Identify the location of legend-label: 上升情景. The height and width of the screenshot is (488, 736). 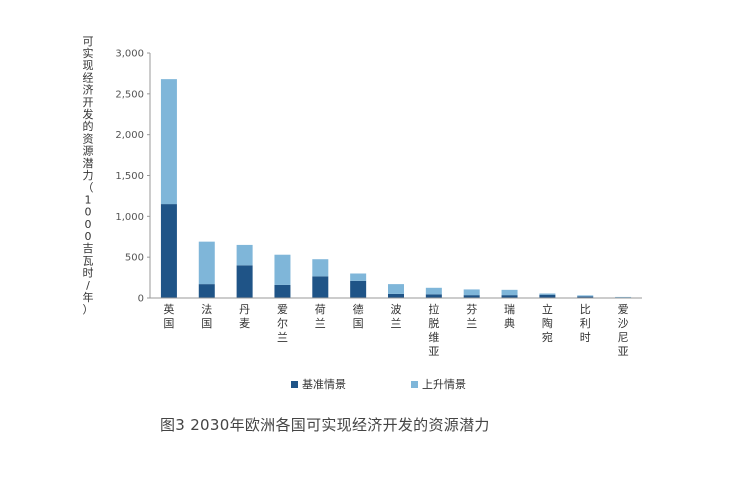
(444, 384).